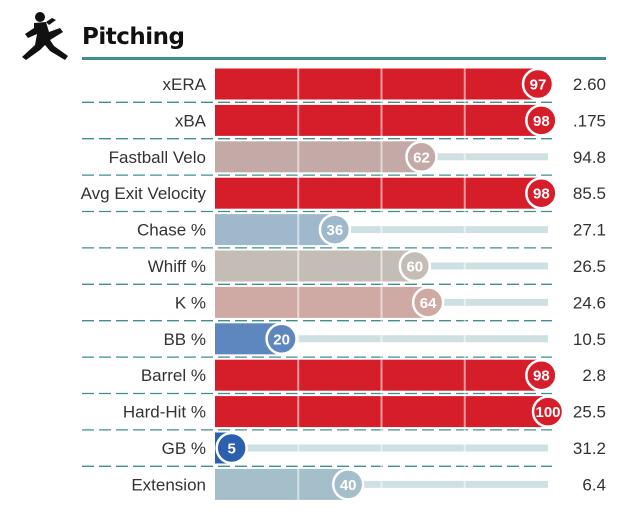  I want to click on percentile-label: 62, so click(421, 157).